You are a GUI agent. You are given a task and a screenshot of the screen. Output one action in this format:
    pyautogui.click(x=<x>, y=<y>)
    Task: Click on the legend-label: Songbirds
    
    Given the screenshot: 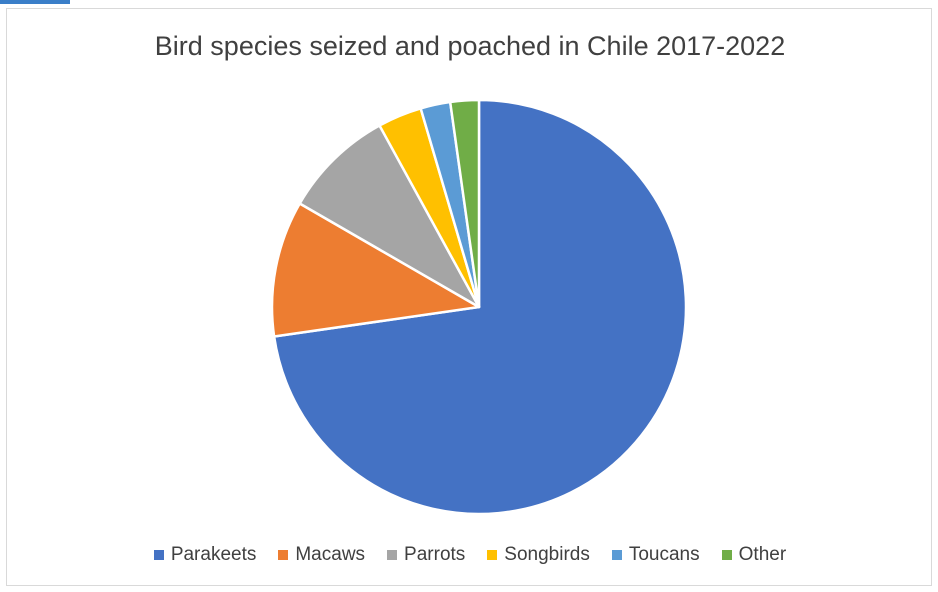 What is the action you would take?
    pyautogui.click(x=547, y=554)
    